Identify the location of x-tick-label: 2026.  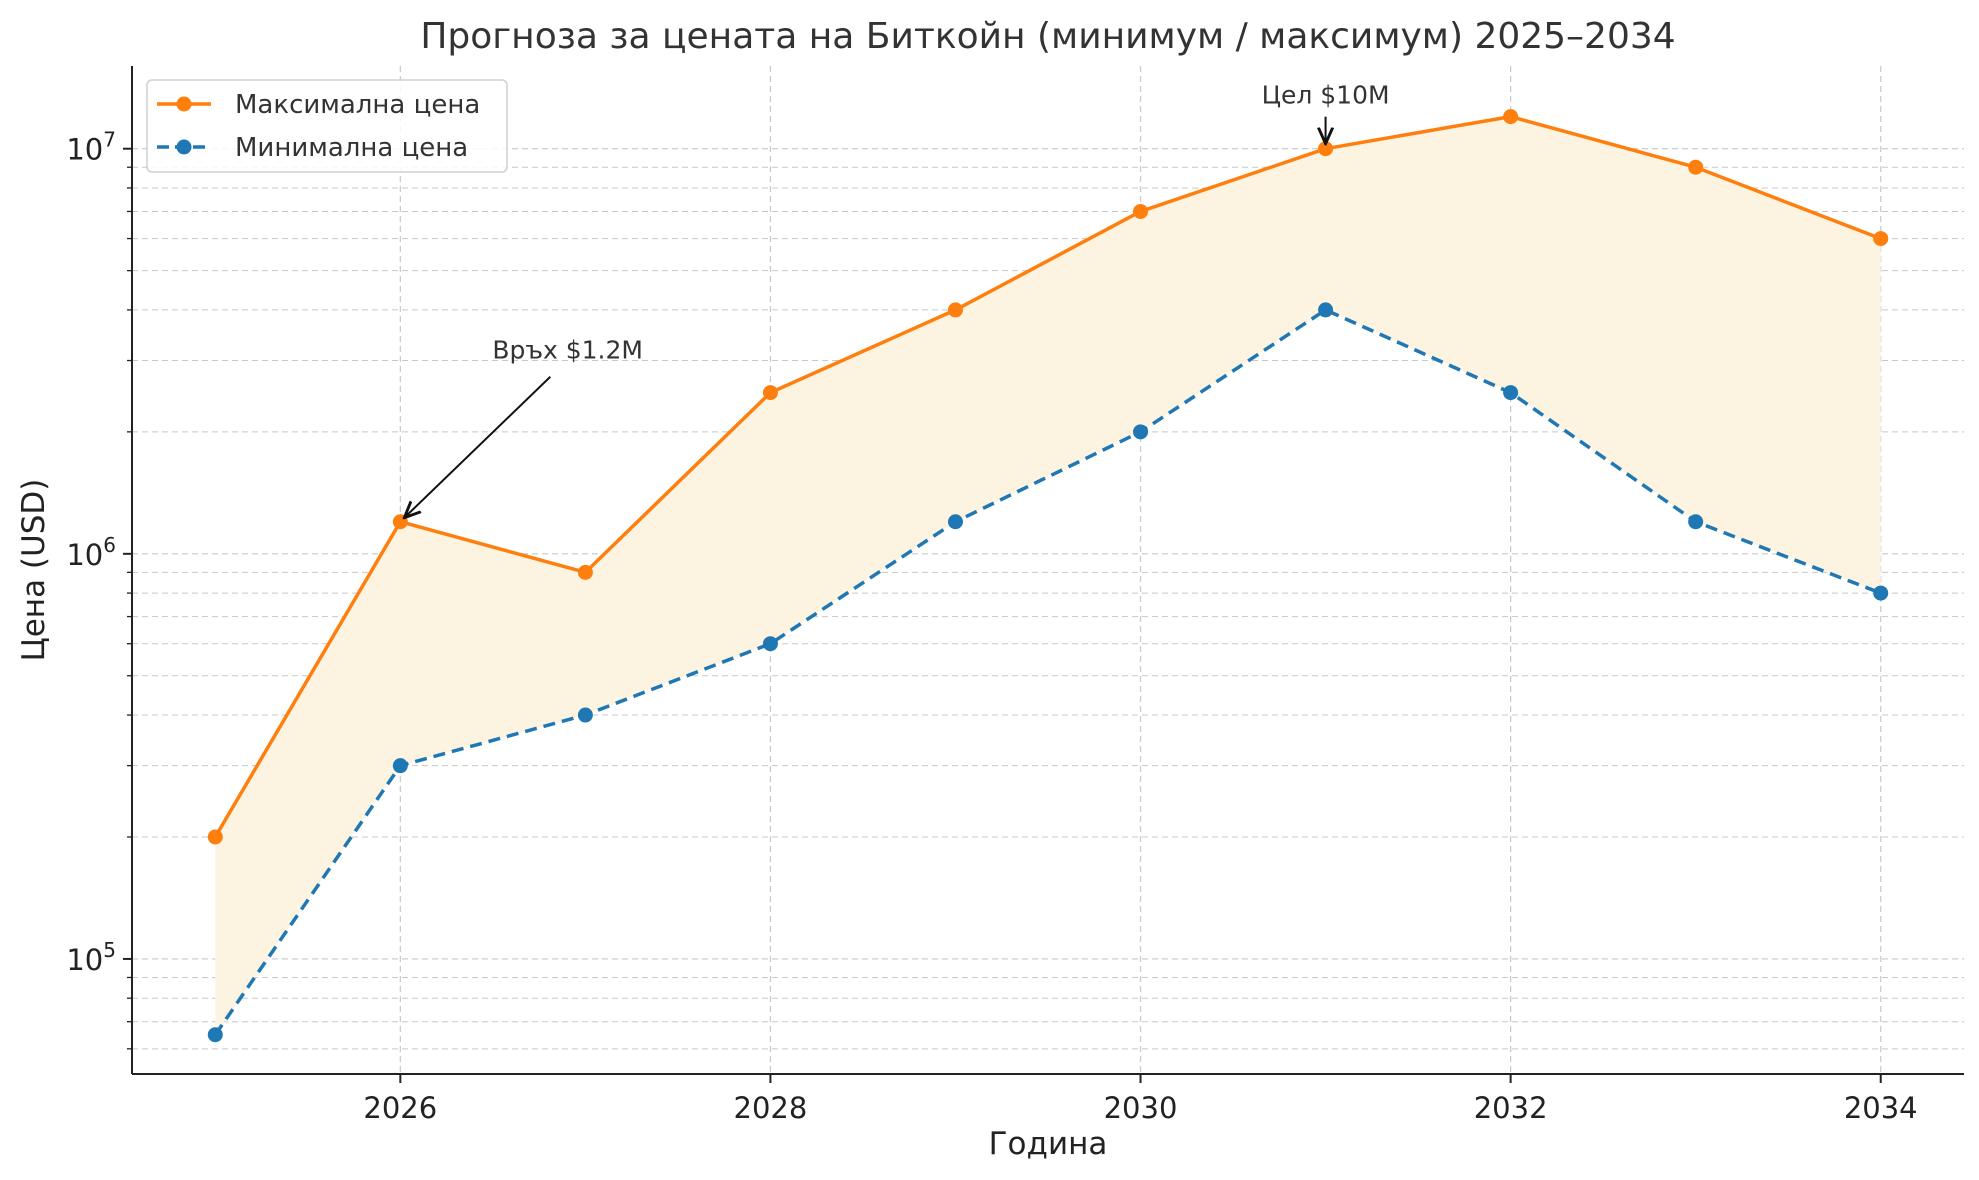
(400, 1108).